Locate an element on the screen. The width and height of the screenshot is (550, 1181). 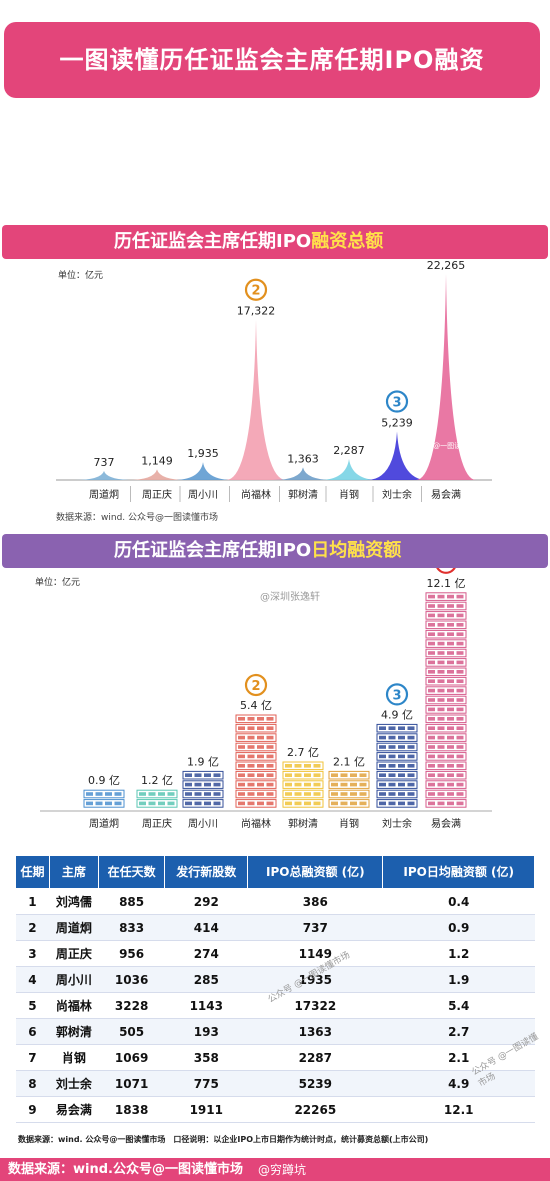
chart2-rank-number: 2 is located at coordinates (255, 686).